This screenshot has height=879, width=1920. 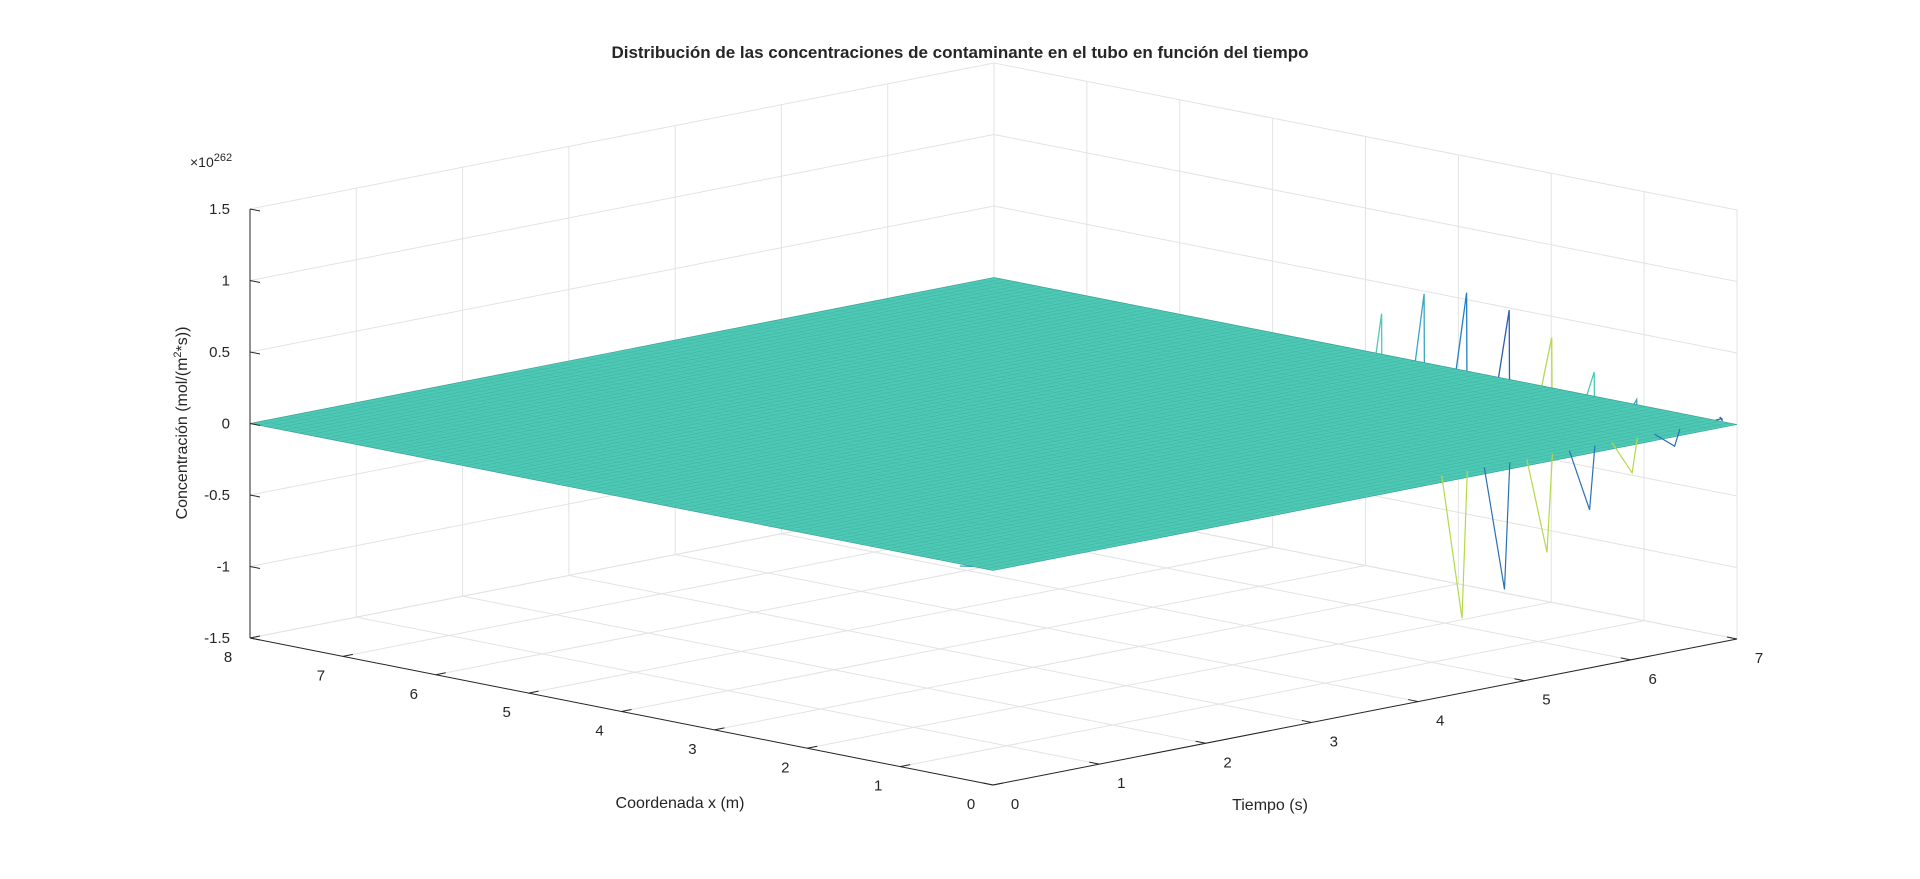 What do you see at coordinates (228, 657) in the screenshot?
I see `x-tick-label: 8` at bounding box center [228, 657].